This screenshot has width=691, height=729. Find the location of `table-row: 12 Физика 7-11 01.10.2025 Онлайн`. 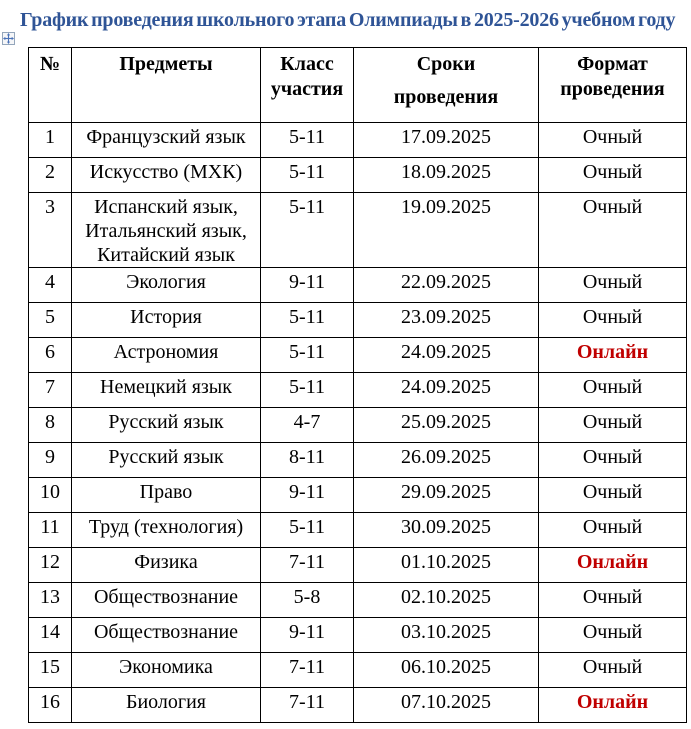

table-row: 12 Физика 7-11 01.10.2025 Онлайн is located at coordinates (357, 565).